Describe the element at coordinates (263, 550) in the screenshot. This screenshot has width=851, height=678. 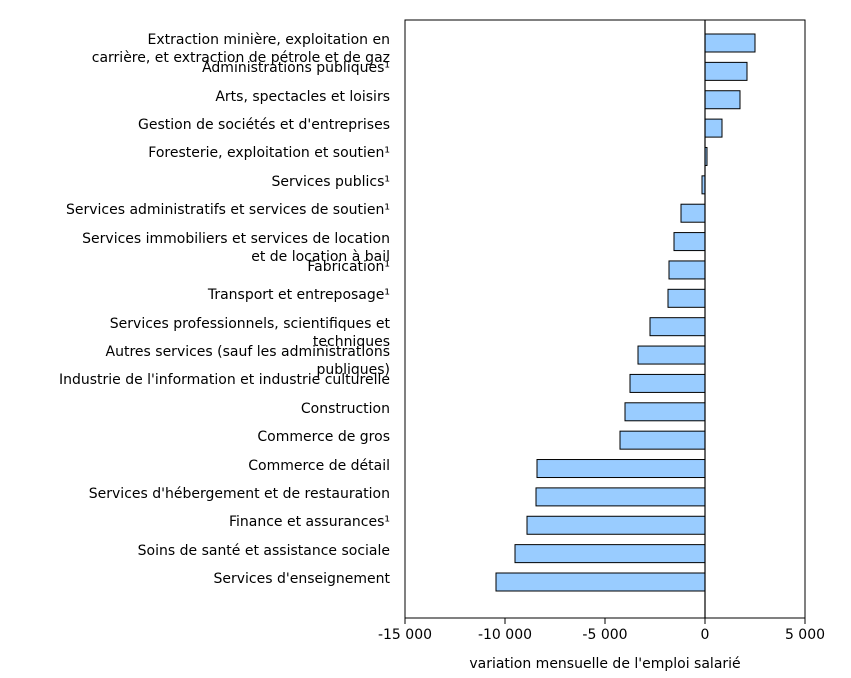
I see `y-tick-label: Soins de santé et assistance sociale` at that location.